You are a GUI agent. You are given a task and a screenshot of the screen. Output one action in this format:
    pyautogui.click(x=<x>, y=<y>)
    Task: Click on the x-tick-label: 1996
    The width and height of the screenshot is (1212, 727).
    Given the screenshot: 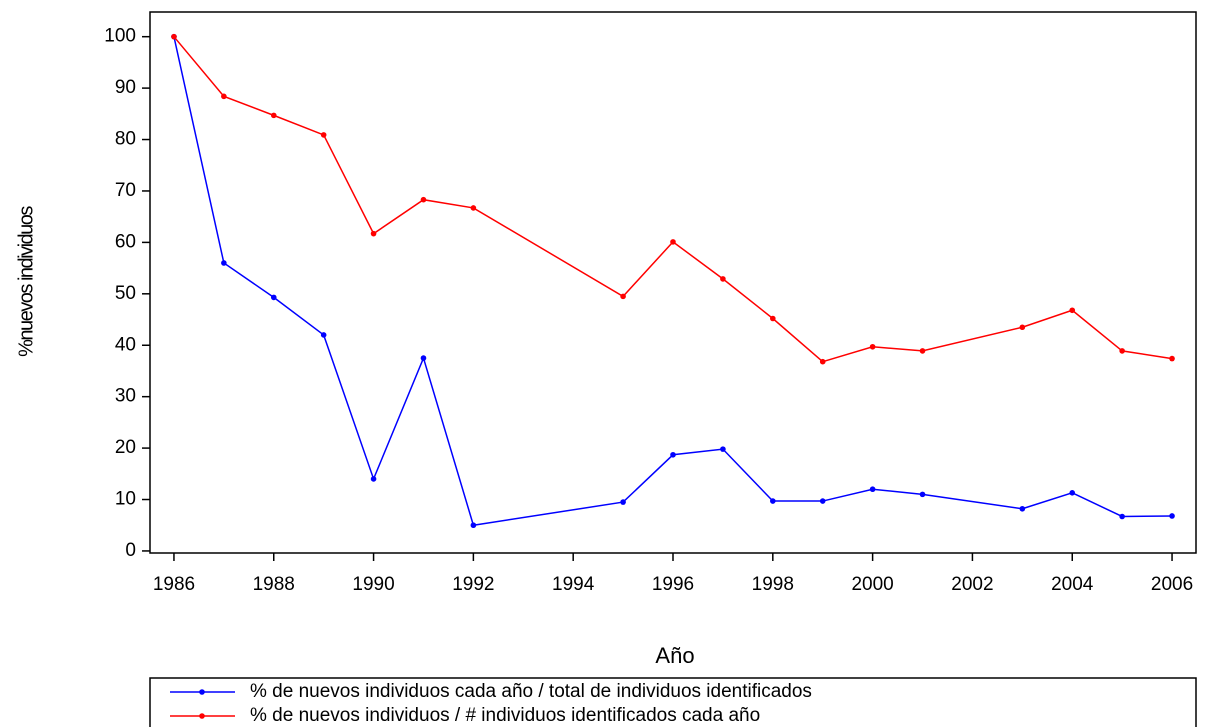 What is the action you would take?
    pyautogui.click(x=673, y=584)
    